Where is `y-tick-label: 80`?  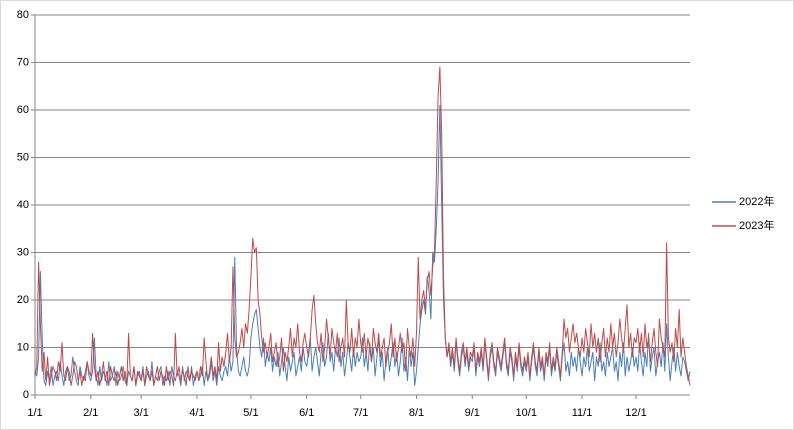 y-tick-label: 80 is located at coordinates (23, 15).